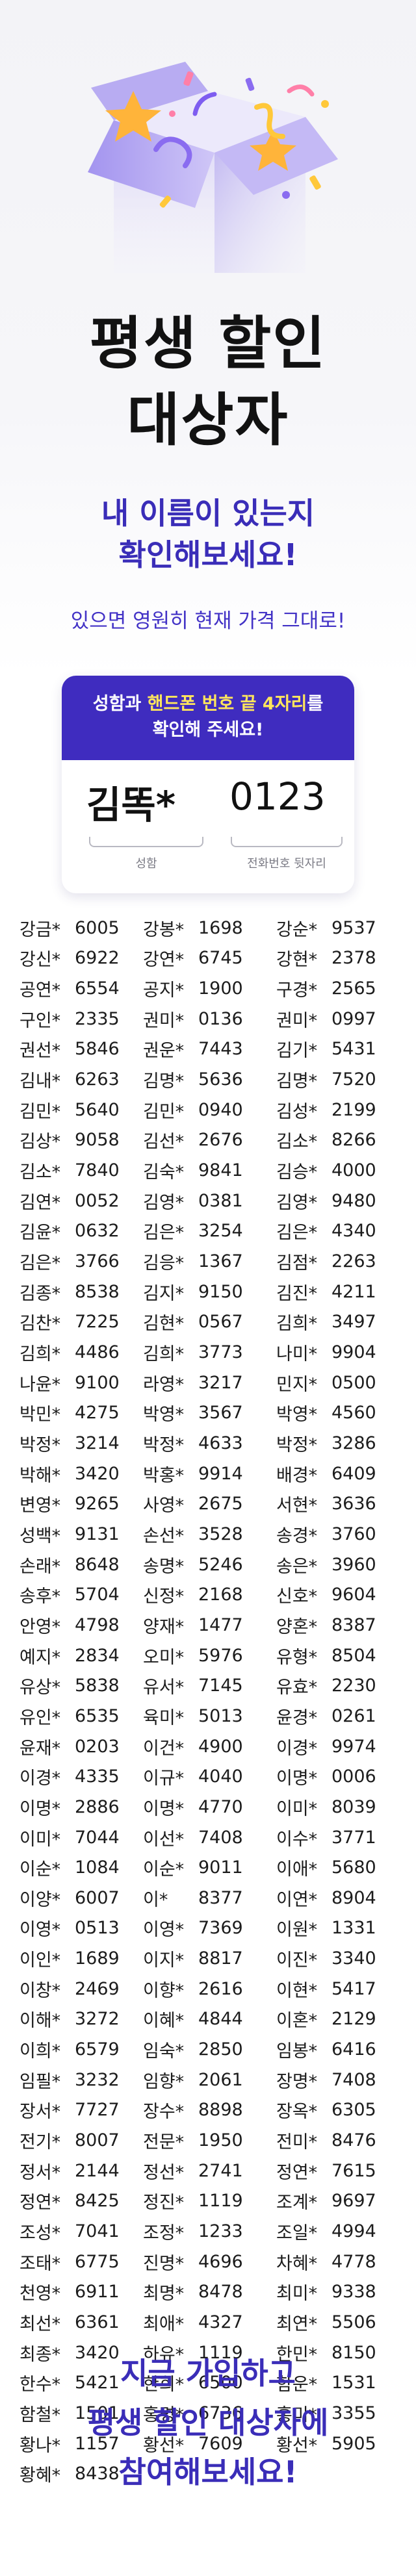 Image resolution: width=416 pixels, height=2576 pixels. Describe the element at coordinates (41, 1626) in the screenshot. I see `winner-name: 안영*` at that location.